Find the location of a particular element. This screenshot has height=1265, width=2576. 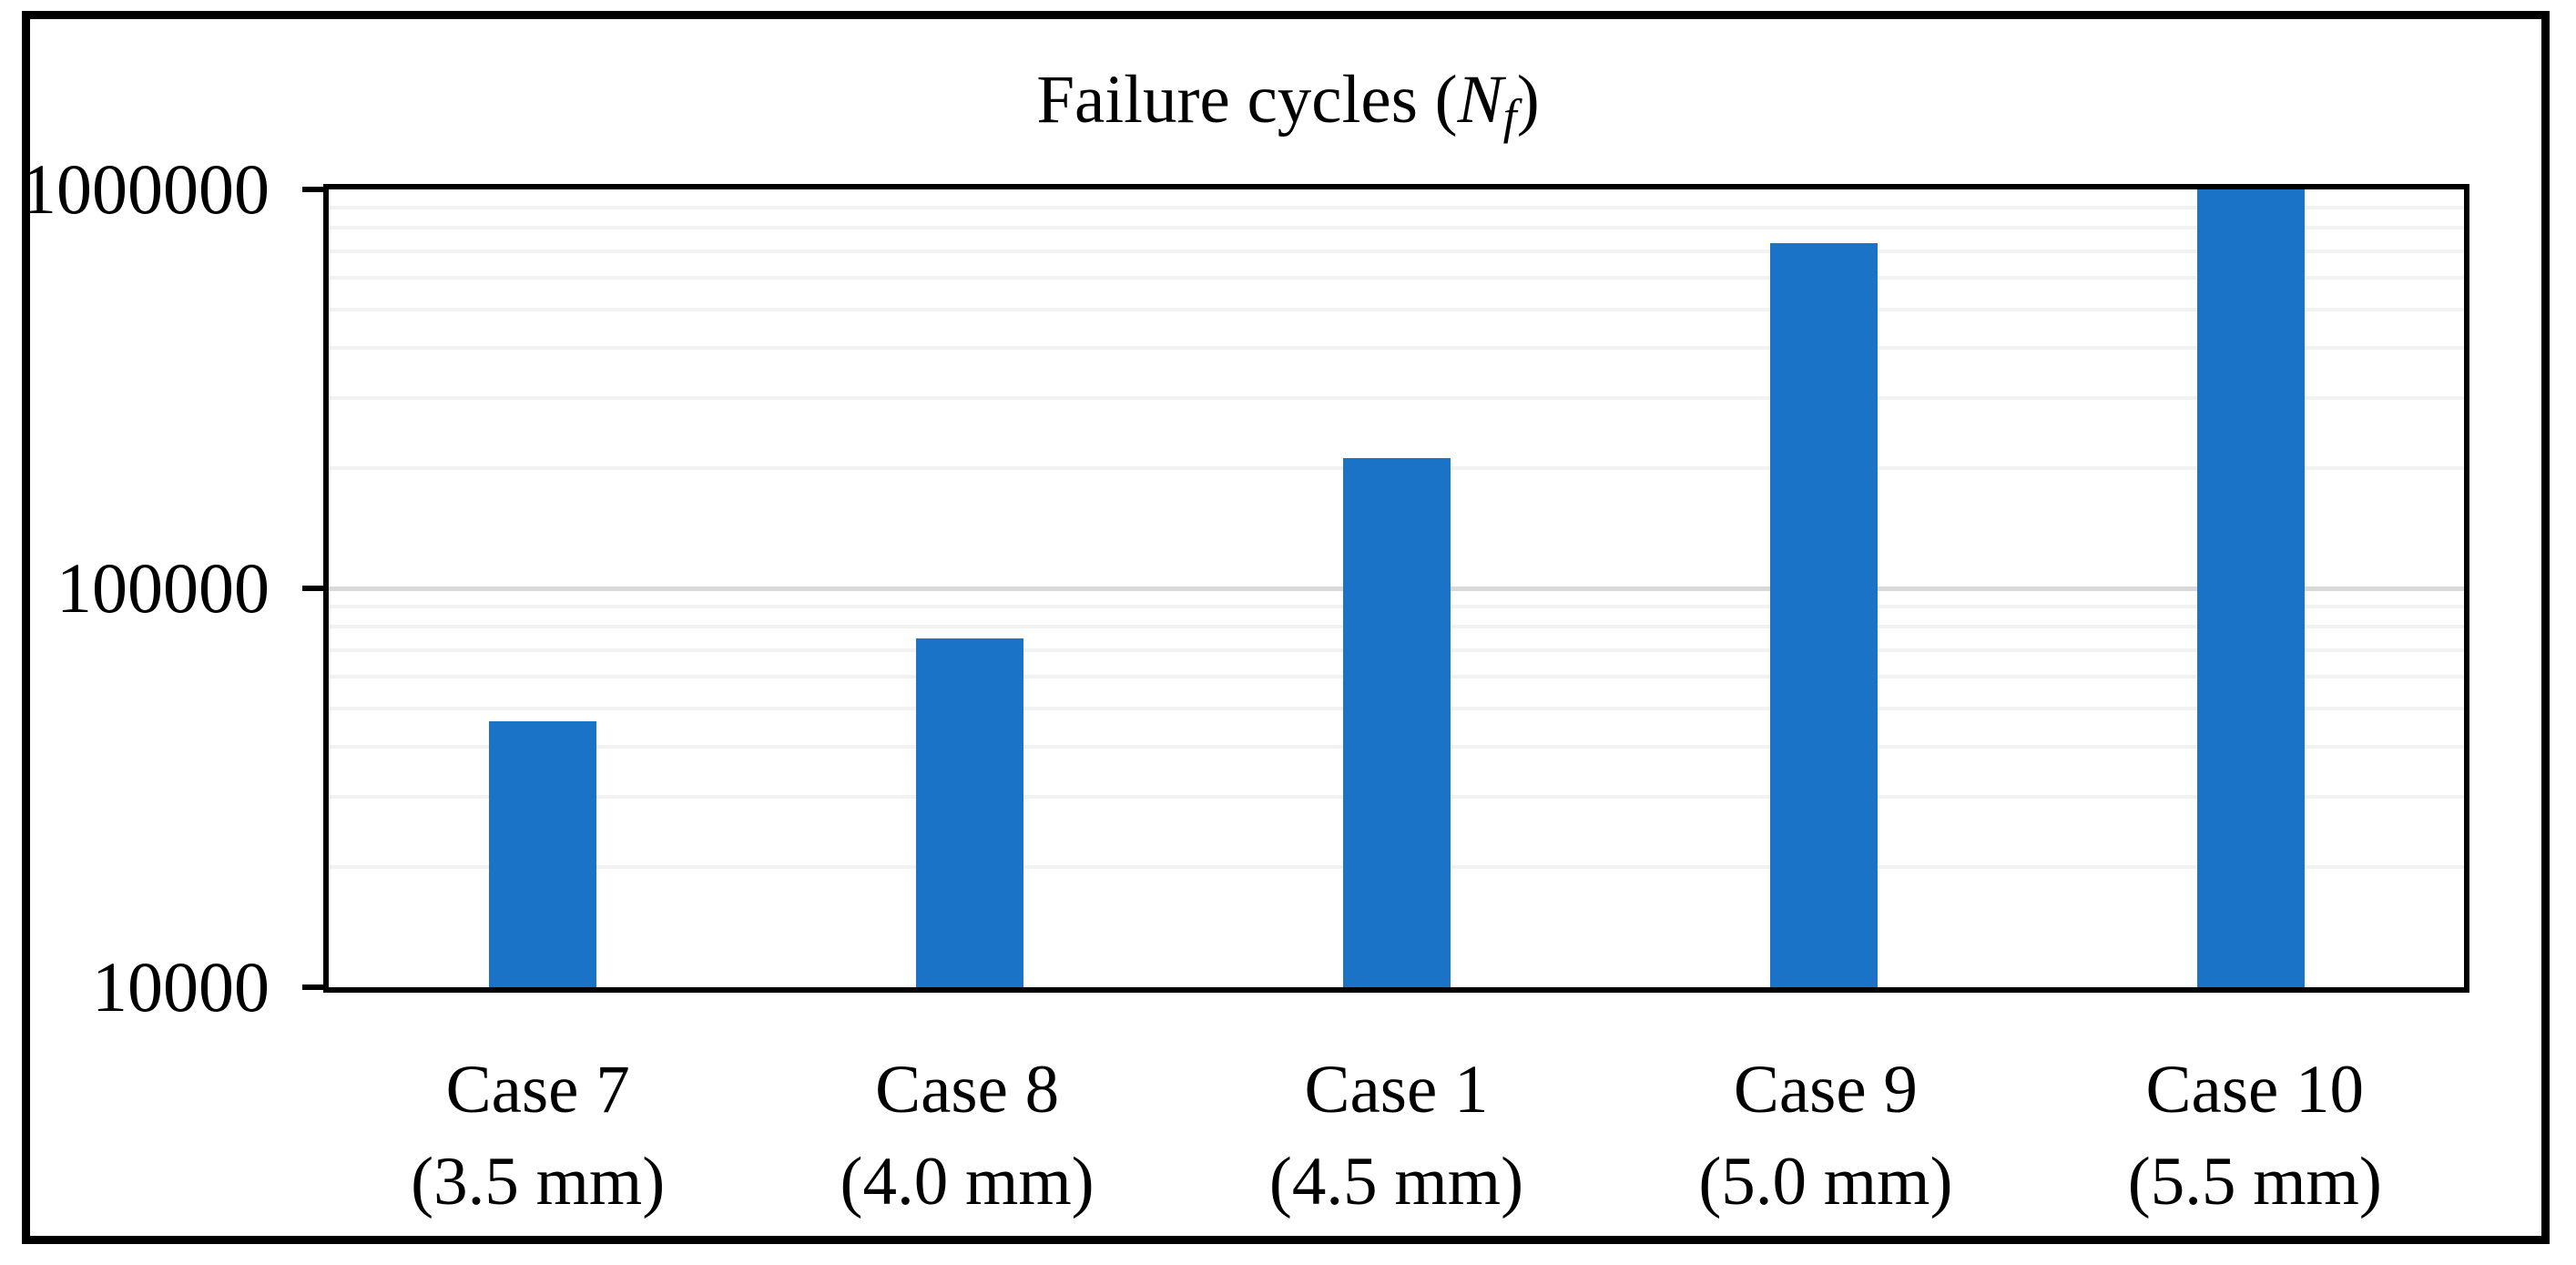

chart-title: Failure cycles (Nf) is located at coordinates (1288, 103).